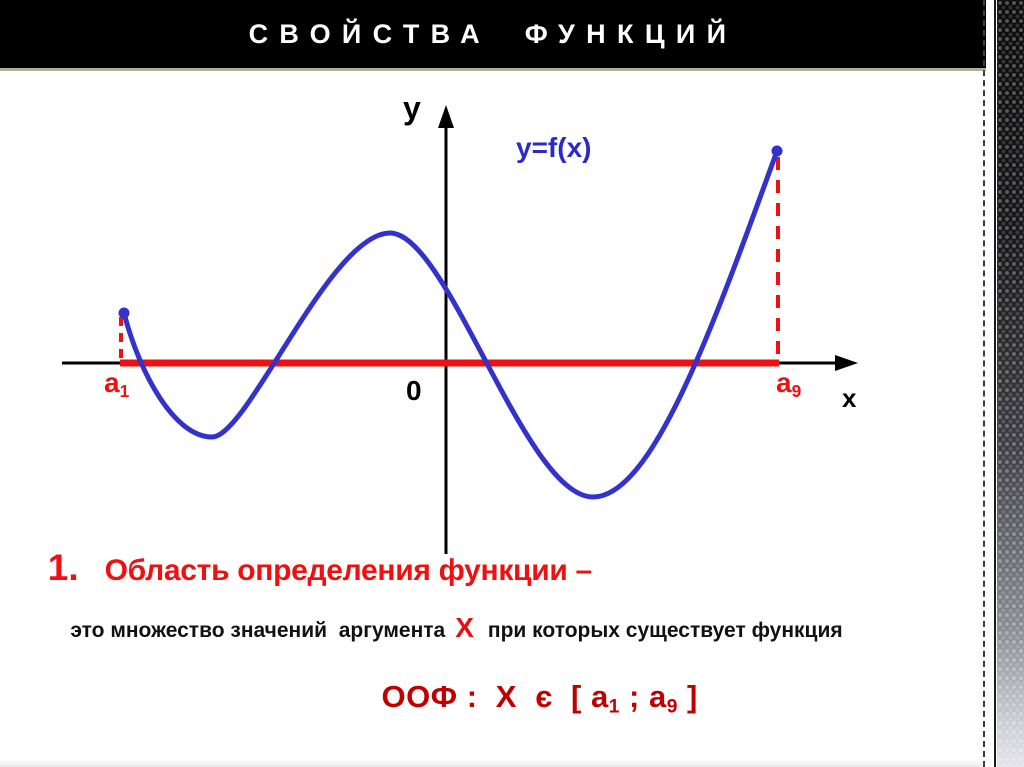  Describe the element at coordinates (777, 151) in the screenshot. I see `curve-end-point` at that location.